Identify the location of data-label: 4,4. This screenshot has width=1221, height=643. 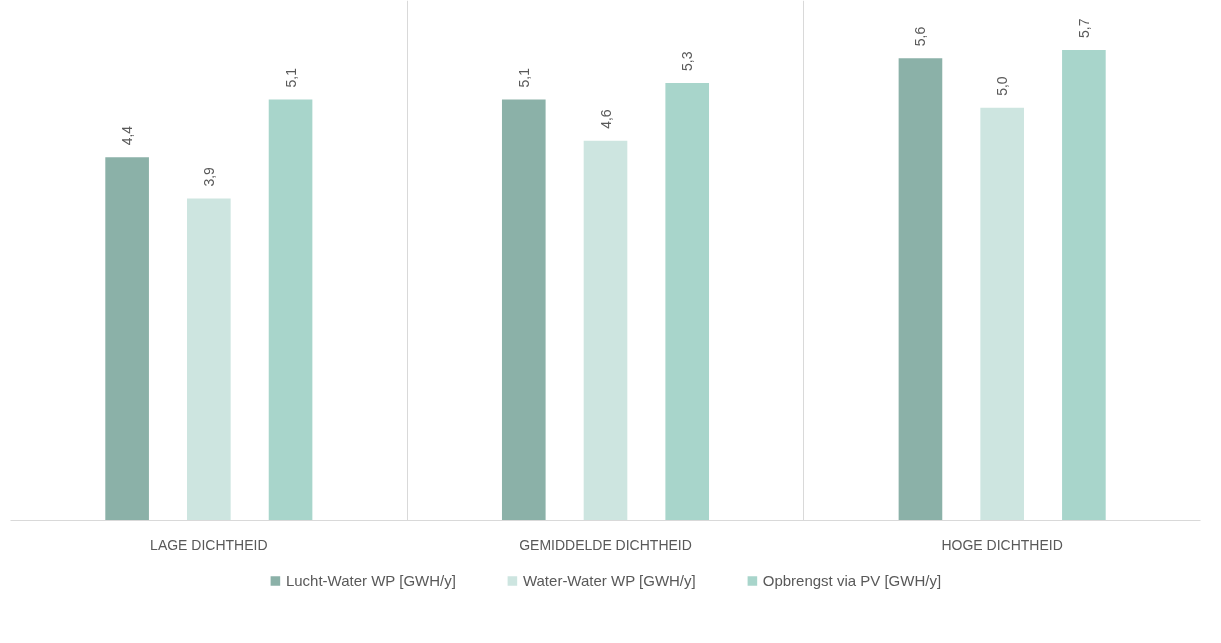
(127, 135).